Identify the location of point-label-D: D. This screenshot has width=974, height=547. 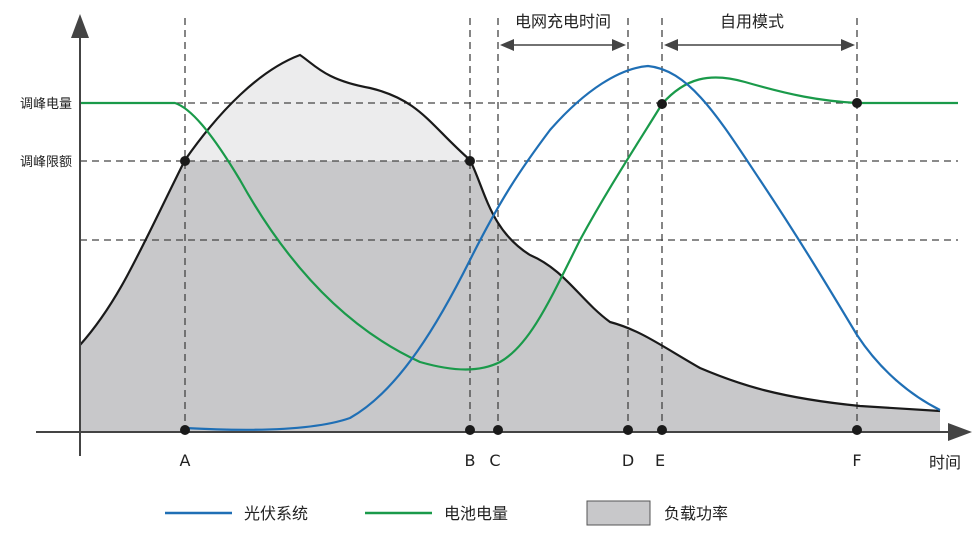
(628, 460).